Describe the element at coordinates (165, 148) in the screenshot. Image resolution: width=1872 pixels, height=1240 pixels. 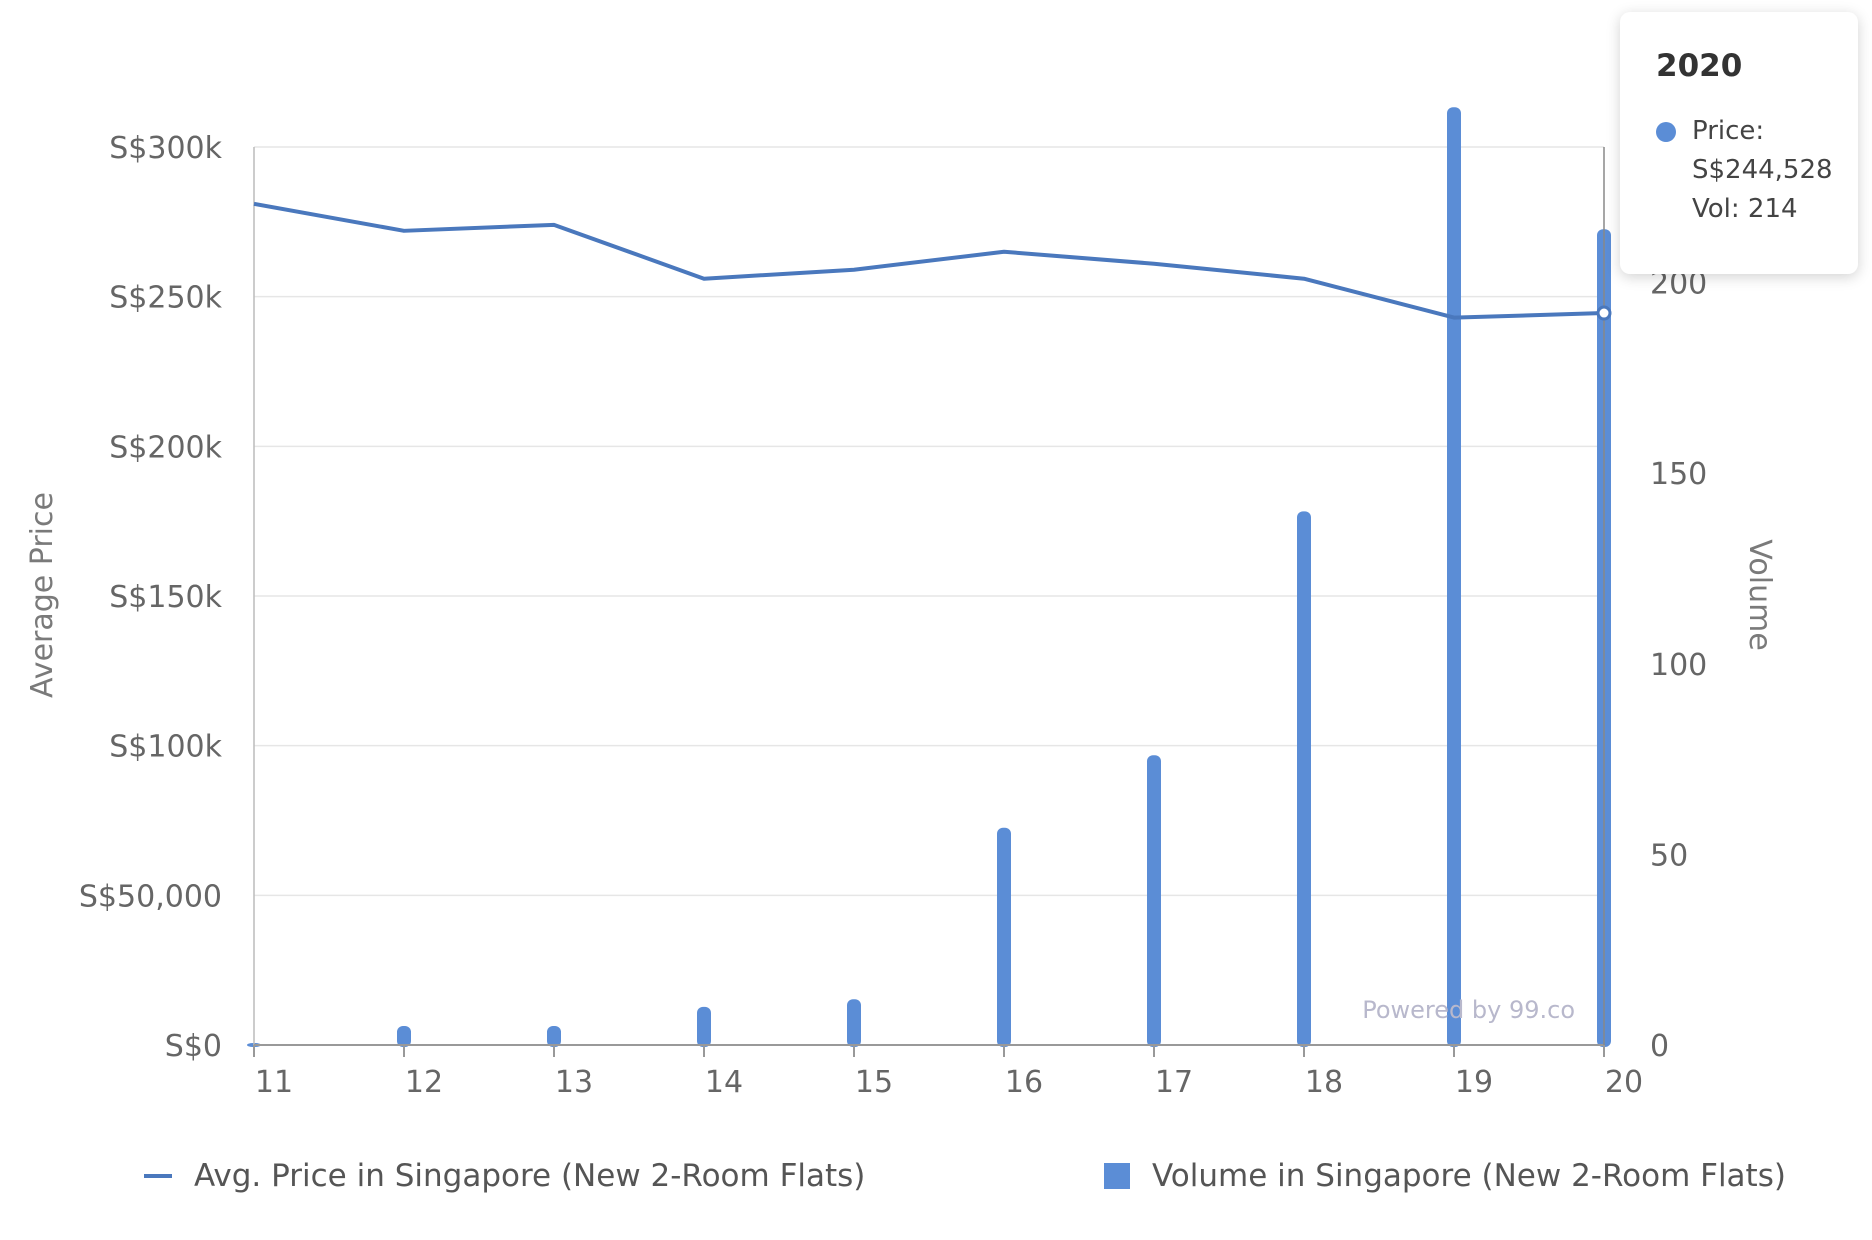
I see `y-left-tick-label: S$300k` at that location.